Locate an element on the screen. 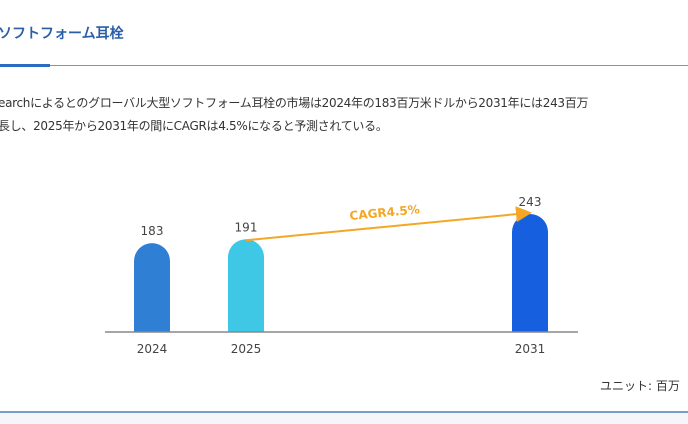 This screenshot has width=688, height=424. bar-2025 is located at coordinates (246, 285).